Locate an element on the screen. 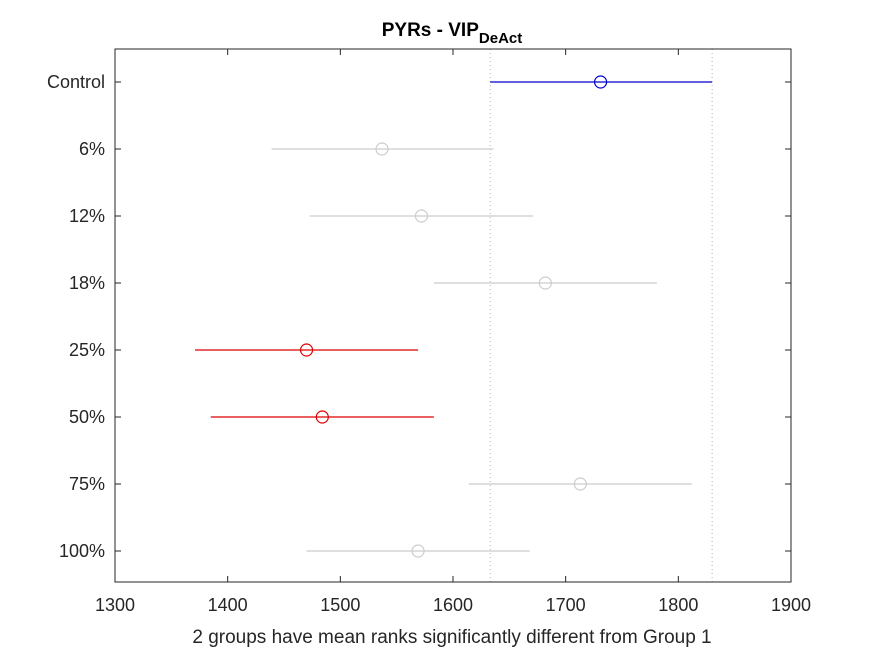 The image size is (875, 656). y-tick-label: Control is located at coordinates (76, 82).